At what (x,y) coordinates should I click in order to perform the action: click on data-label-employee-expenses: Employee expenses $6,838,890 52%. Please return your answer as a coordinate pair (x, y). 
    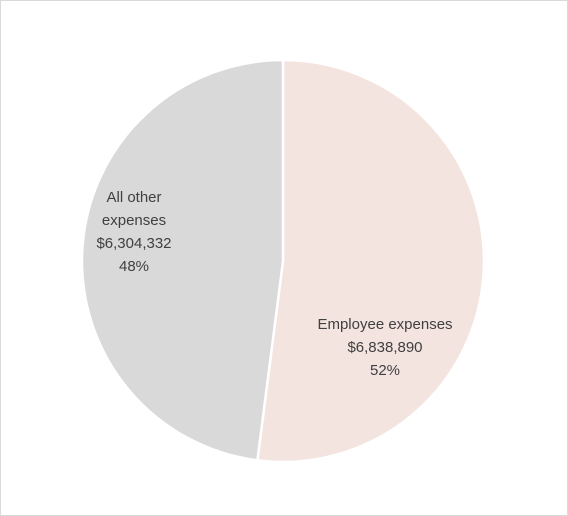
    Looking at the image, I should click on (385, 347).